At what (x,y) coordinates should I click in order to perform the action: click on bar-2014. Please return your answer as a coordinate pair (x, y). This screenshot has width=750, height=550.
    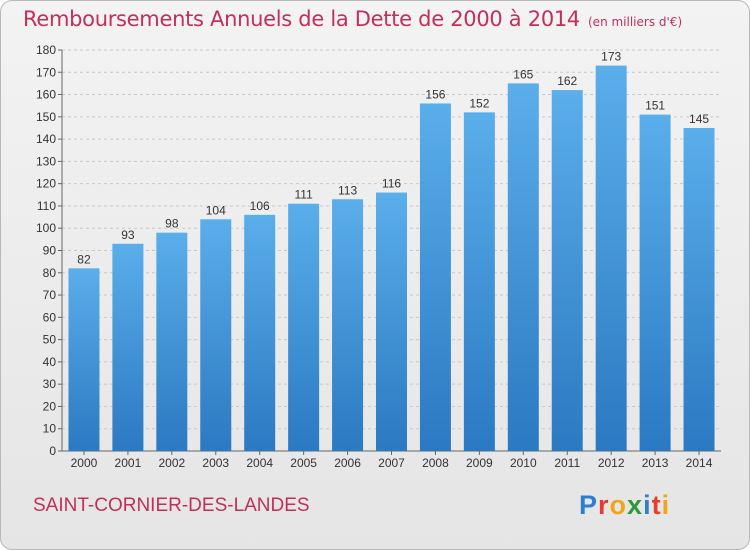
    Looking at the image, I should click on (699, 289).